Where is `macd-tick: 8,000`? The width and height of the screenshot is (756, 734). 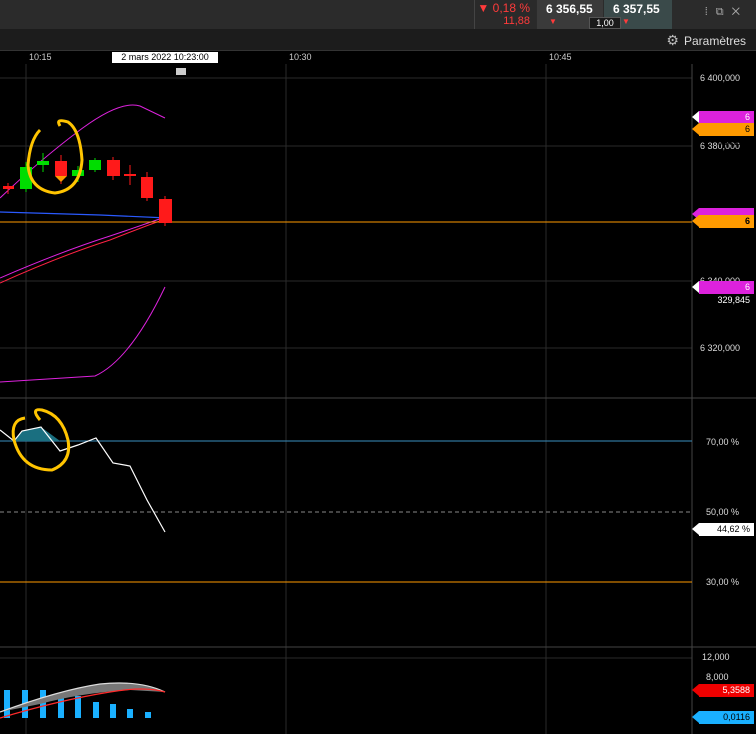 macd-tick: 8,000 is located at coordinates (717, 677).